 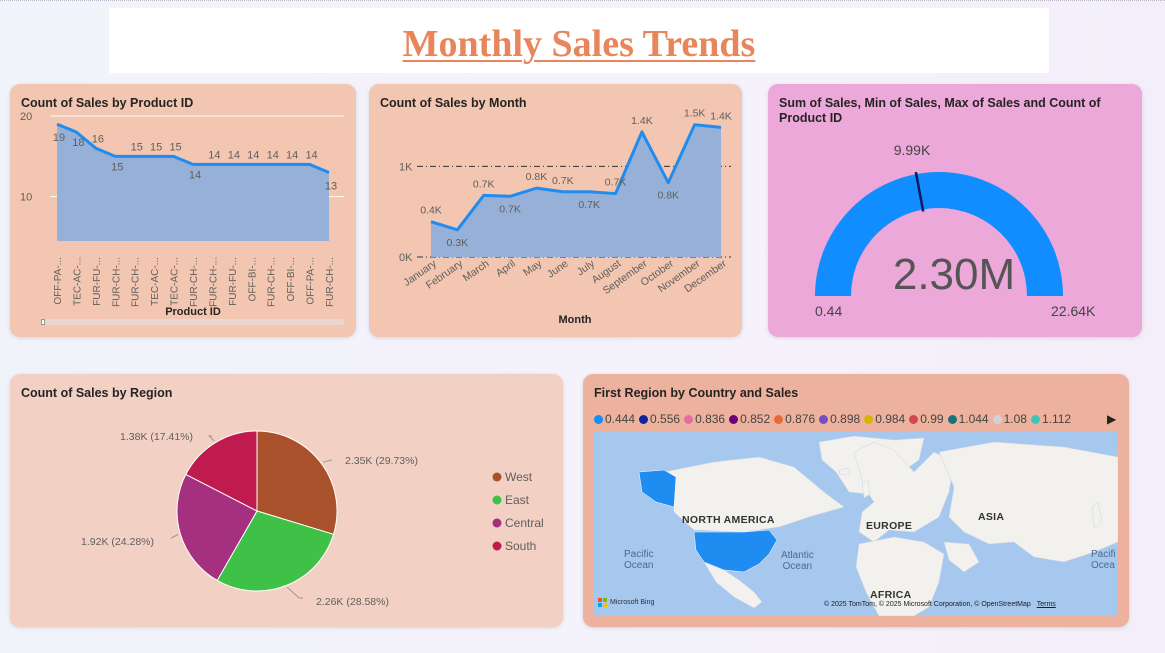 I want to click on data-label: 15, so click(x=175, y=147).